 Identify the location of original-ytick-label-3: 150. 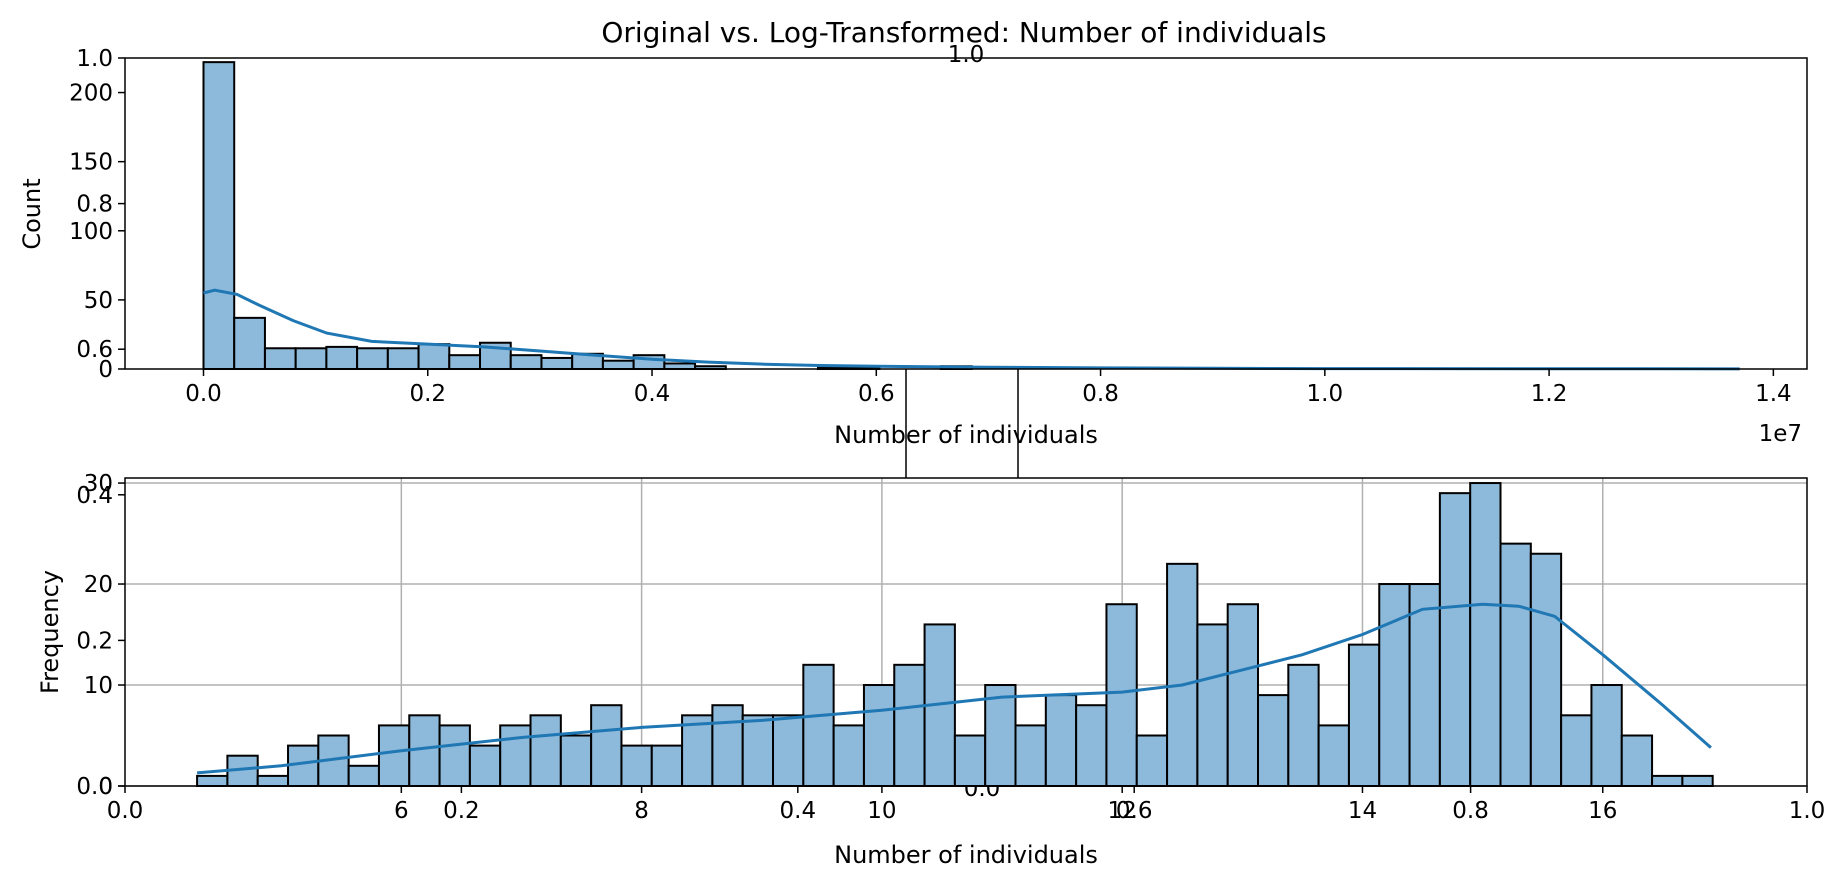
(91, 163).